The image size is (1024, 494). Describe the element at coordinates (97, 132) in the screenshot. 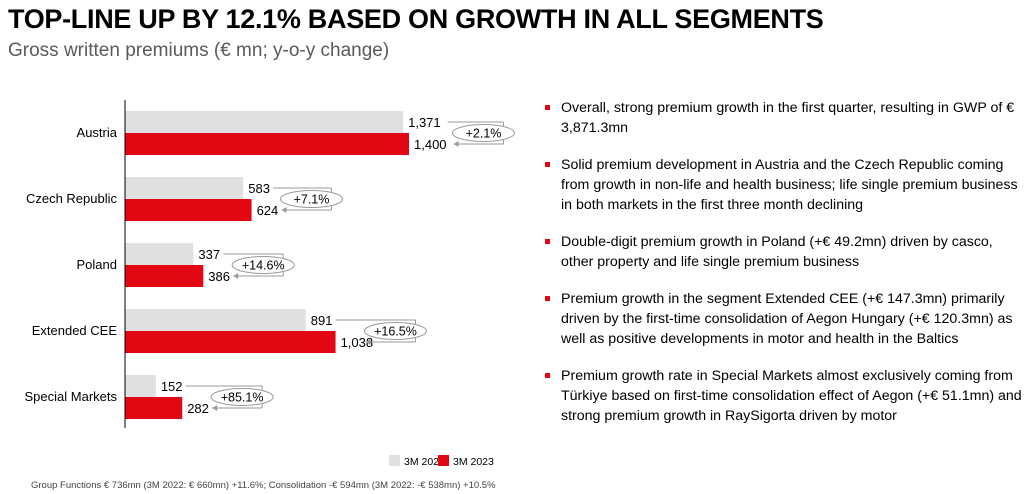

I see `category-label: Austria` at that location.